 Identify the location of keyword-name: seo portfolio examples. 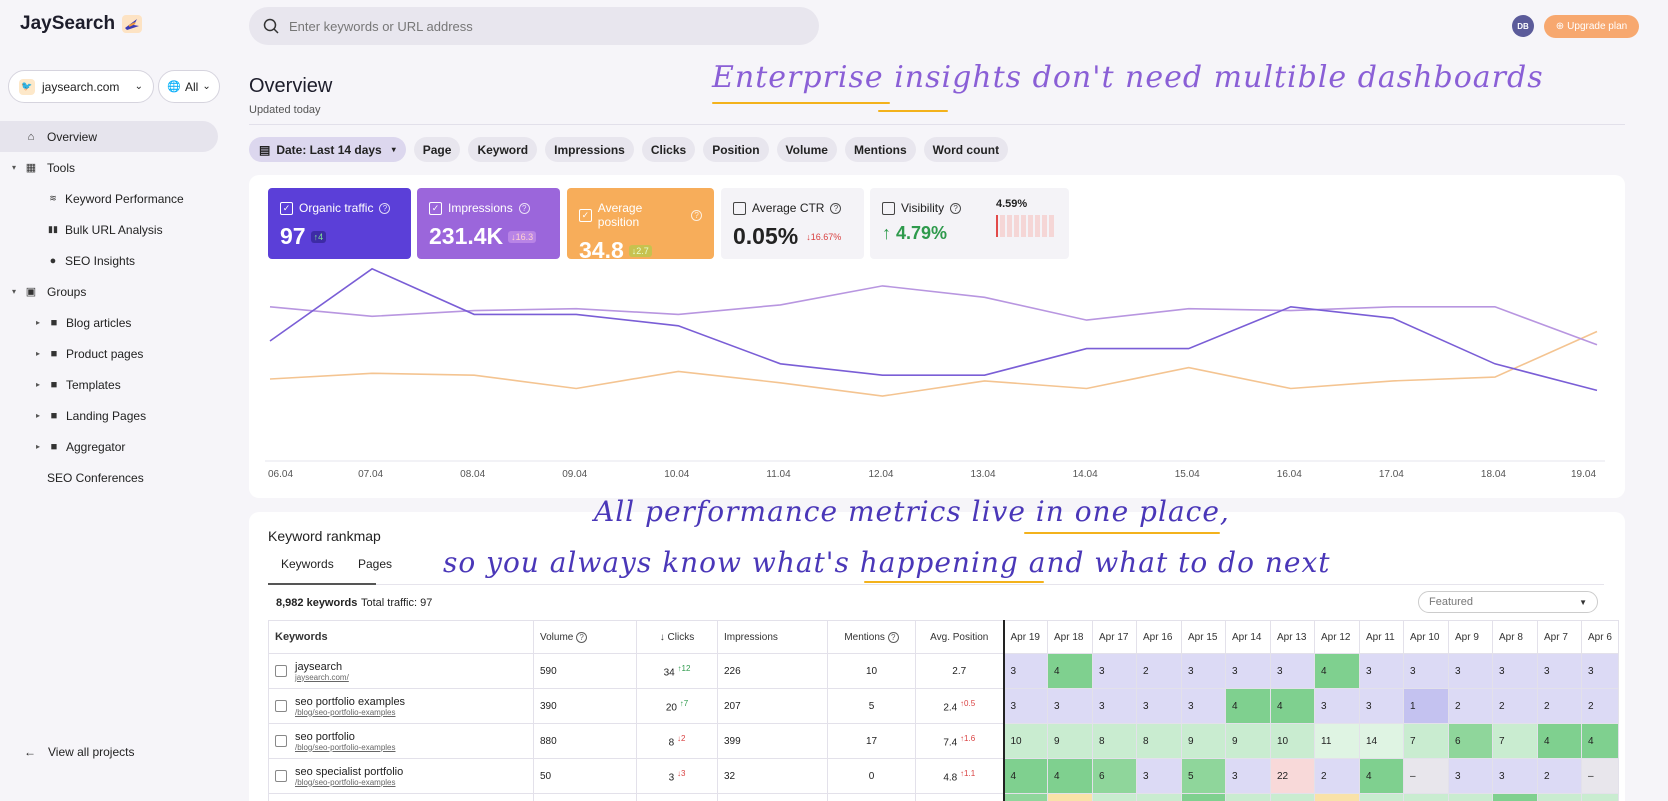
(350, 701).